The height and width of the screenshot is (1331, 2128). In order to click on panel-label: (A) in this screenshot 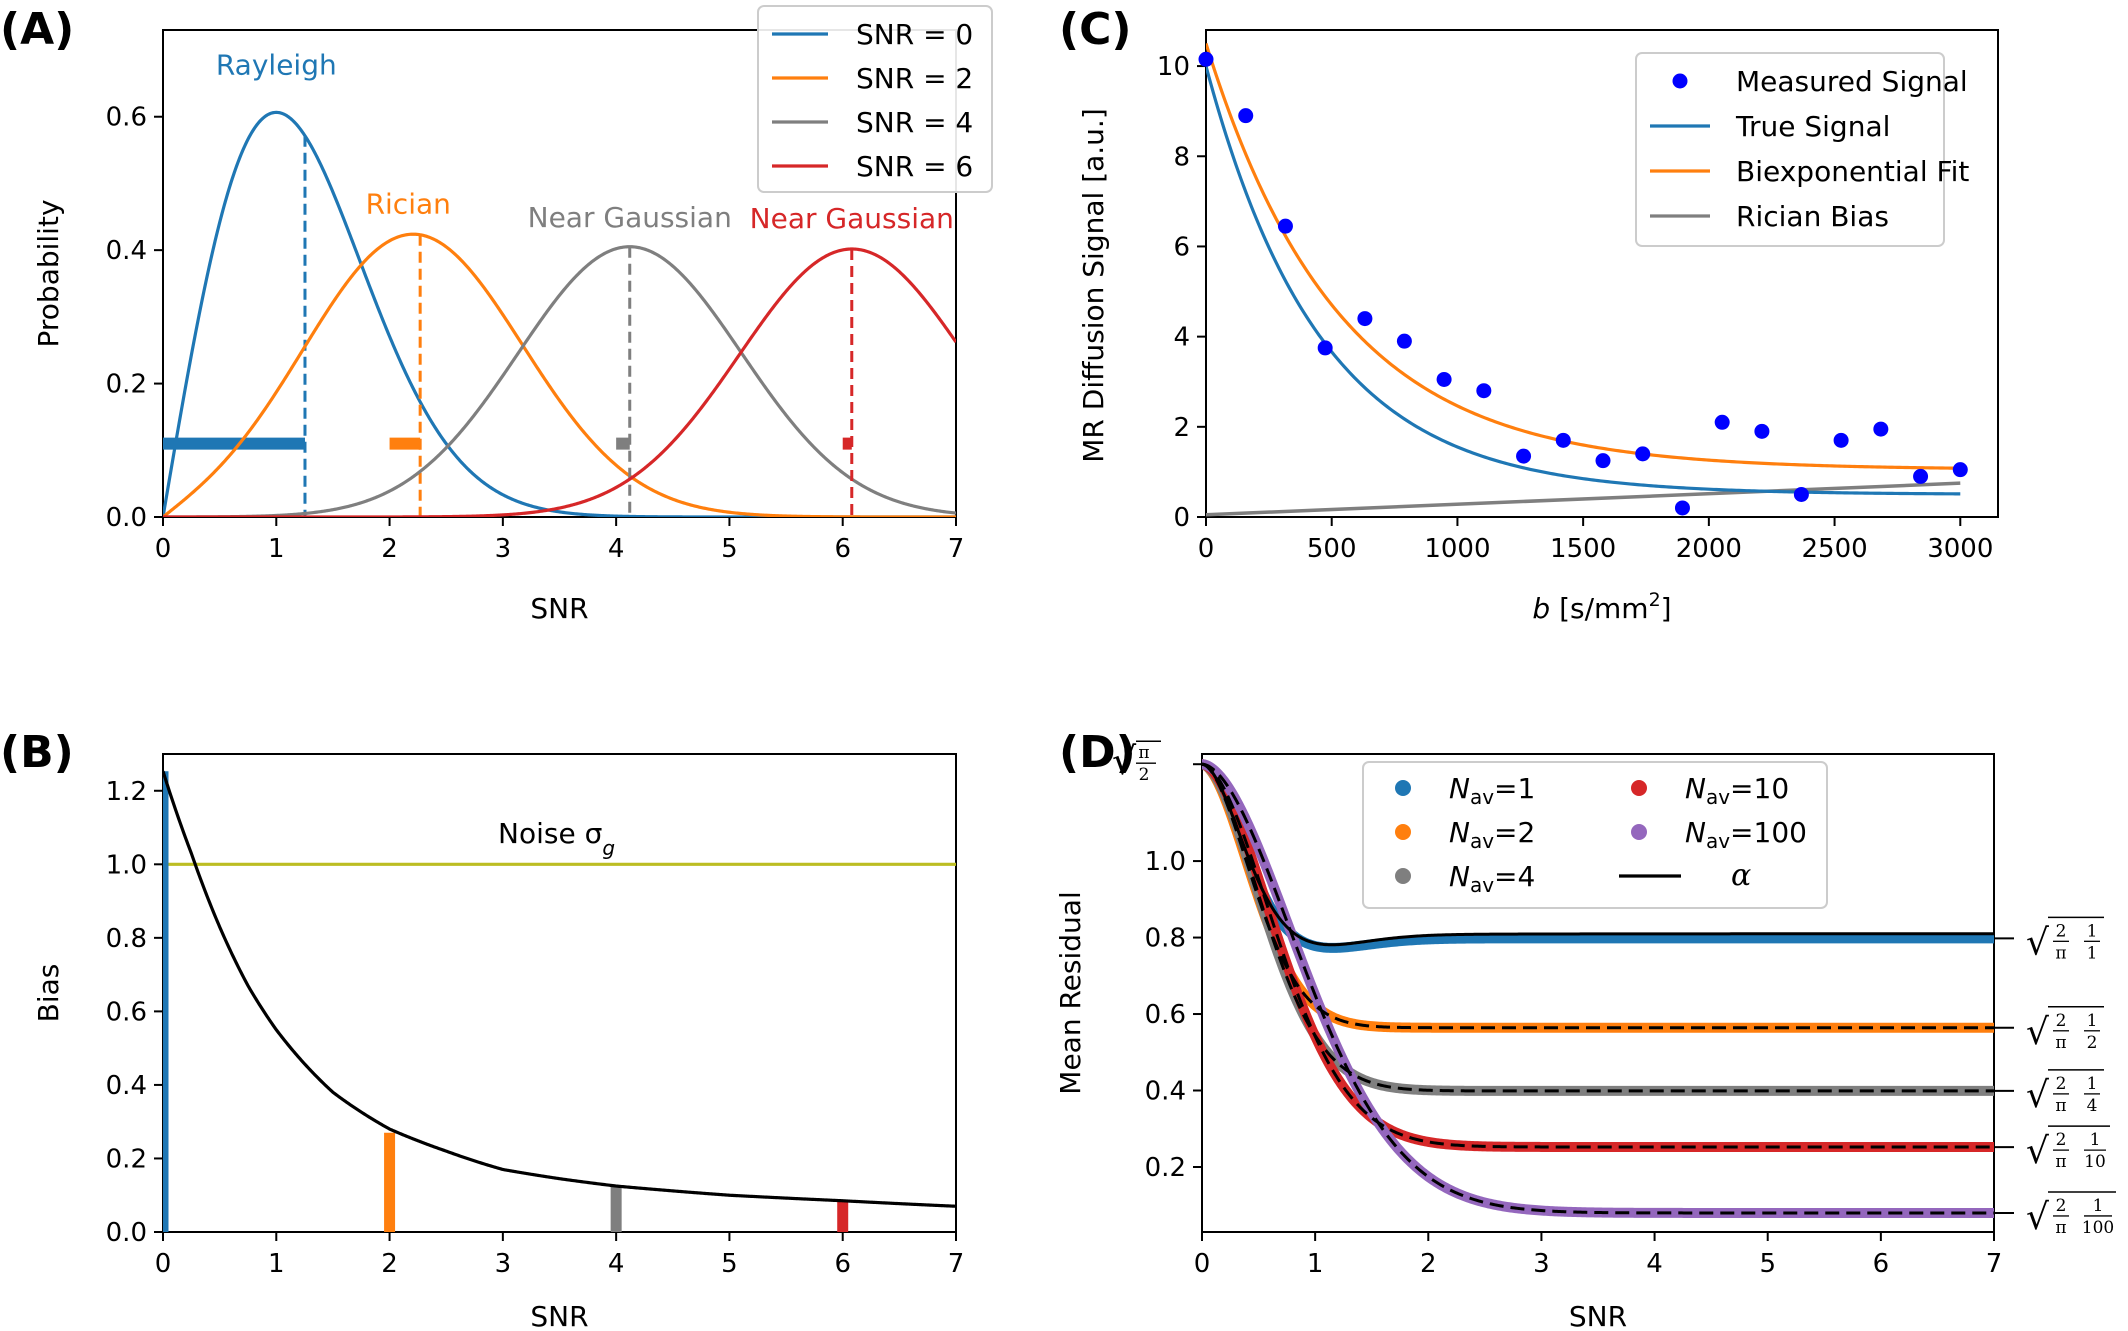, I will do `click(37, 29)`.